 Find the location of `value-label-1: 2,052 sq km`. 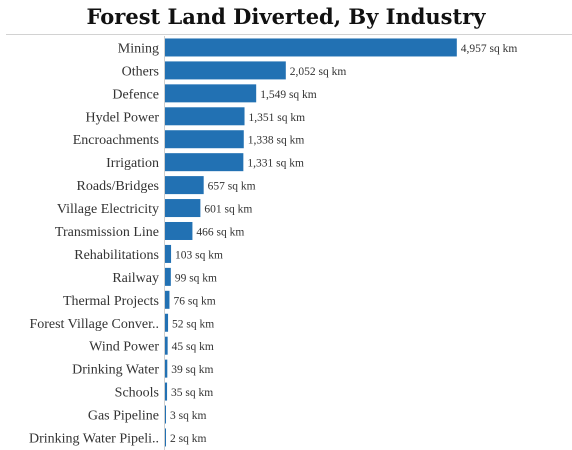

value-label-1: 2,052 sq km is located at coordinates (318, 72).